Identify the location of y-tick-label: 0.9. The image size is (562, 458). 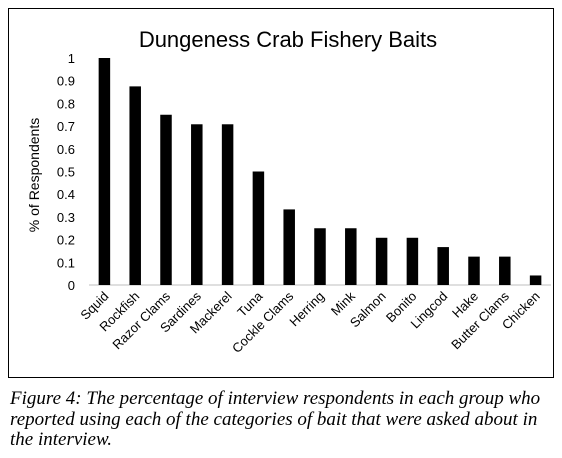
(66, 81).